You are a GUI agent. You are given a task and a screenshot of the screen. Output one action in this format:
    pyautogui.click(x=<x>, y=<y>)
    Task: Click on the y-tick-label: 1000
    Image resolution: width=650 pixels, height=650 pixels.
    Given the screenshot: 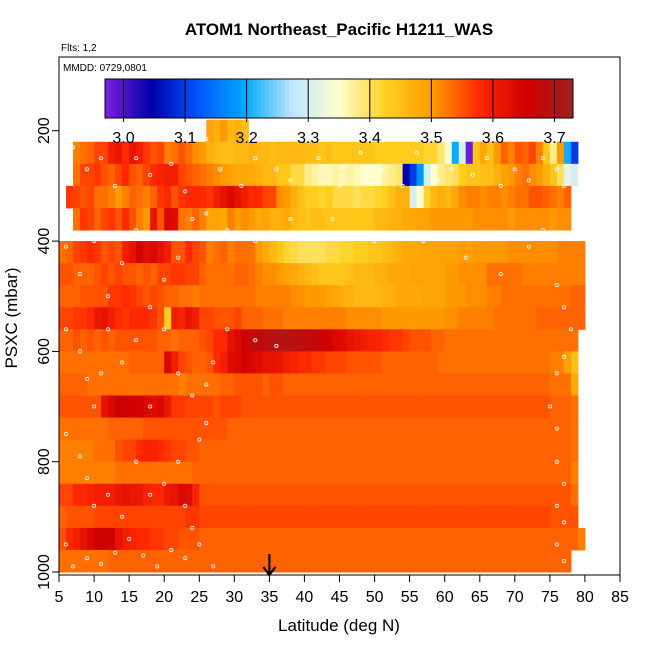 What is the action you would take?
    pyautogui.click(x=44, y=572)
    